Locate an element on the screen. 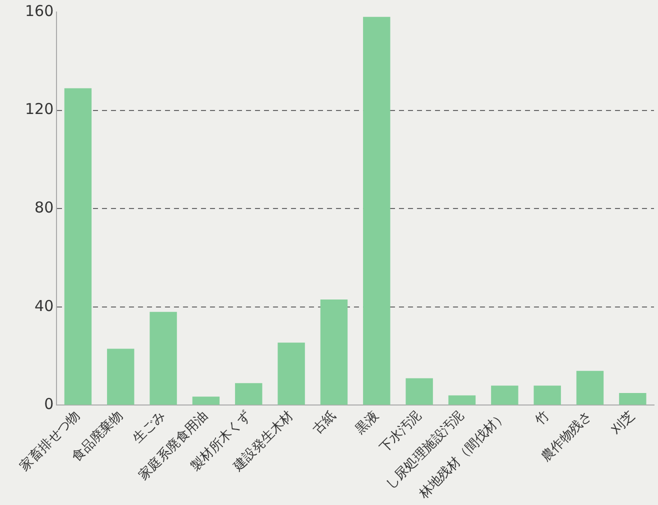 The height and width of the screenshot is (505, 658). y-tick-label: 80 is located at coordinates (44, 207).